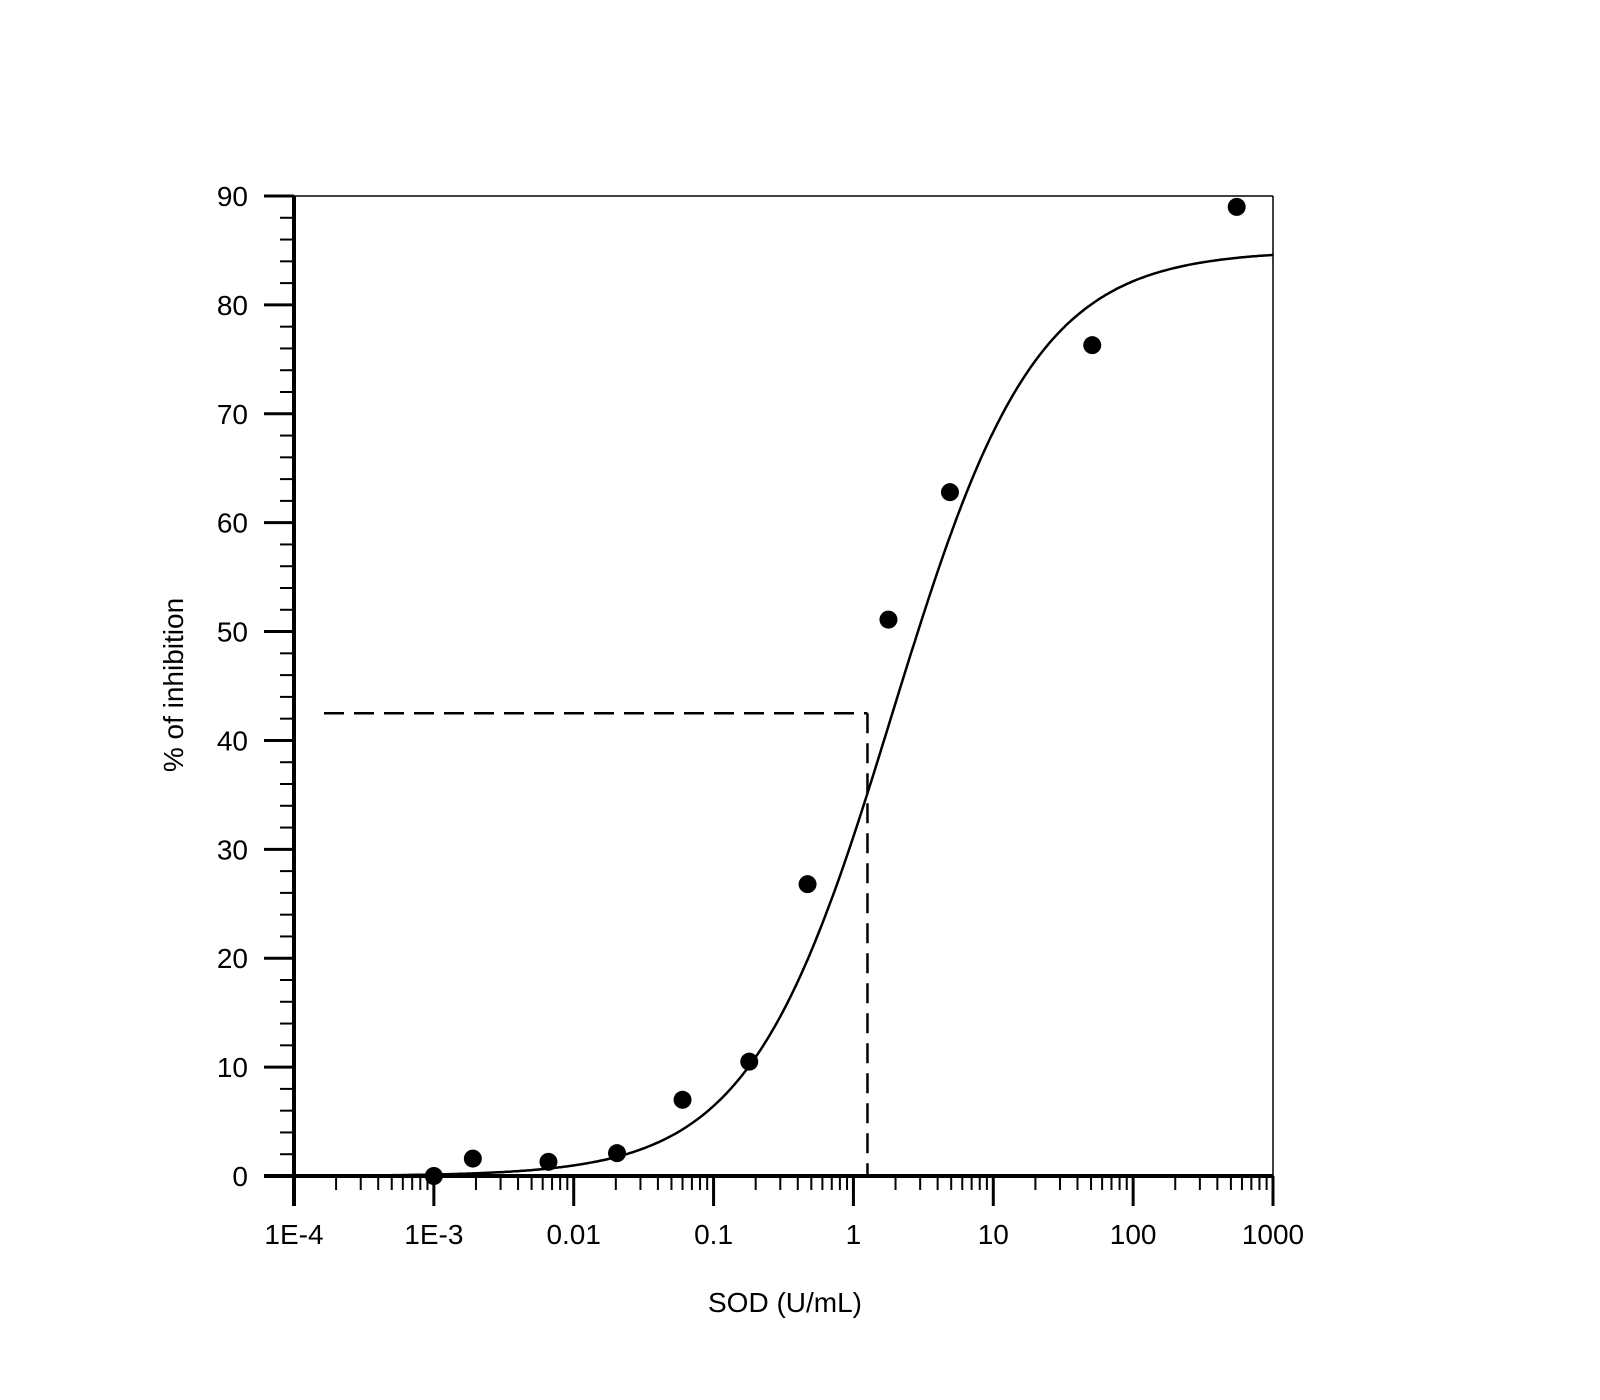  Describe the element at coordinates (232, 958) in the screenshot. I see `y-tick-label: 20` at that location.